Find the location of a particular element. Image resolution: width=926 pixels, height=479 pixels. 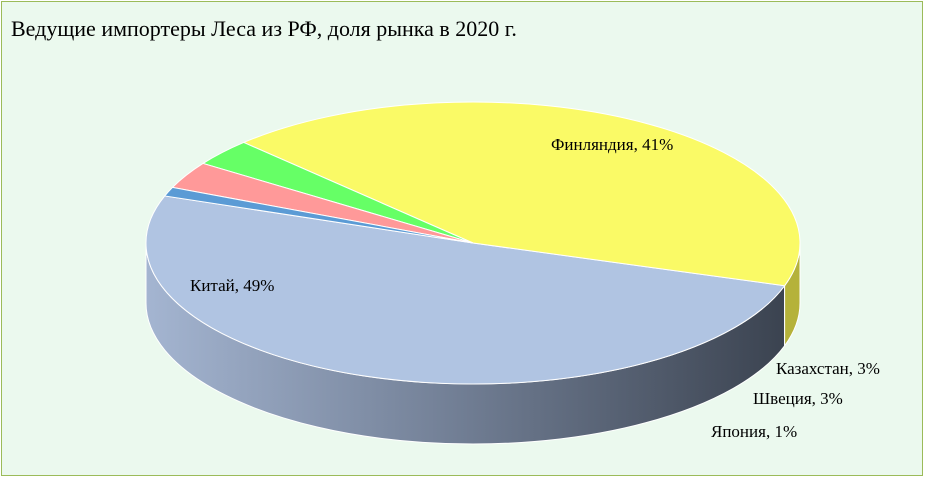

data-label-китай: Китай, 49% is located at coordinates (232, 285).